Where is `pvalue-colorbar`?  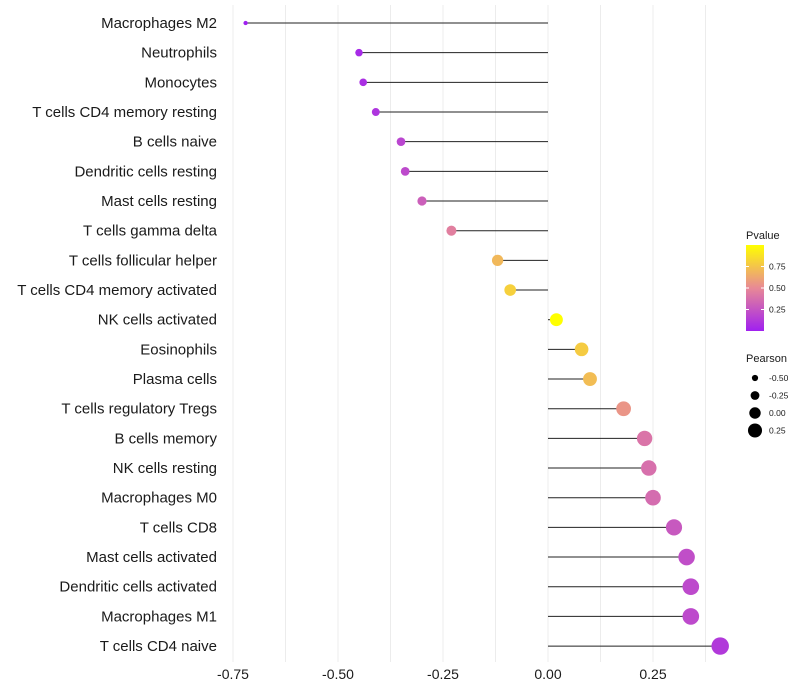 pvalue-colorbar is located at coordinates (755, 288).